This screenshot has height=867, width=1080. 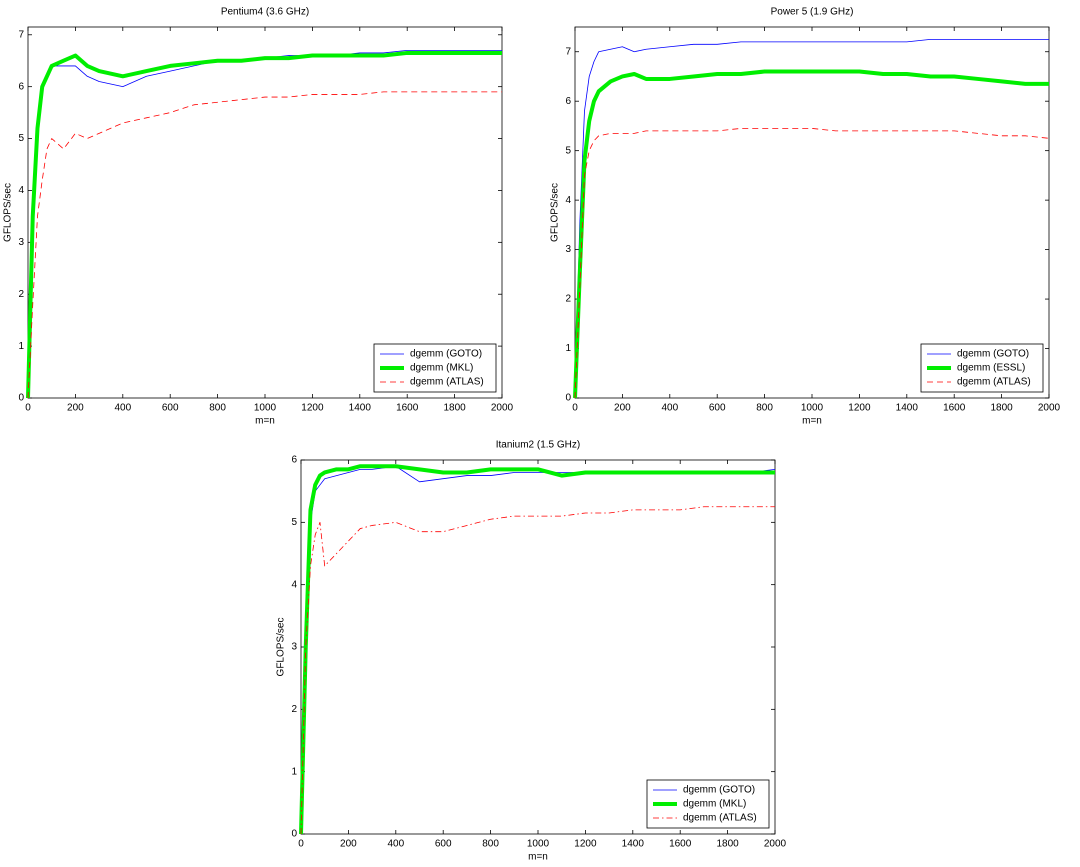 What do you see at coordinates (538, 445) in the screenshot?
I see `chart-title: Itanium2 (1.5 GHz)` at bounding box center [538, 445].